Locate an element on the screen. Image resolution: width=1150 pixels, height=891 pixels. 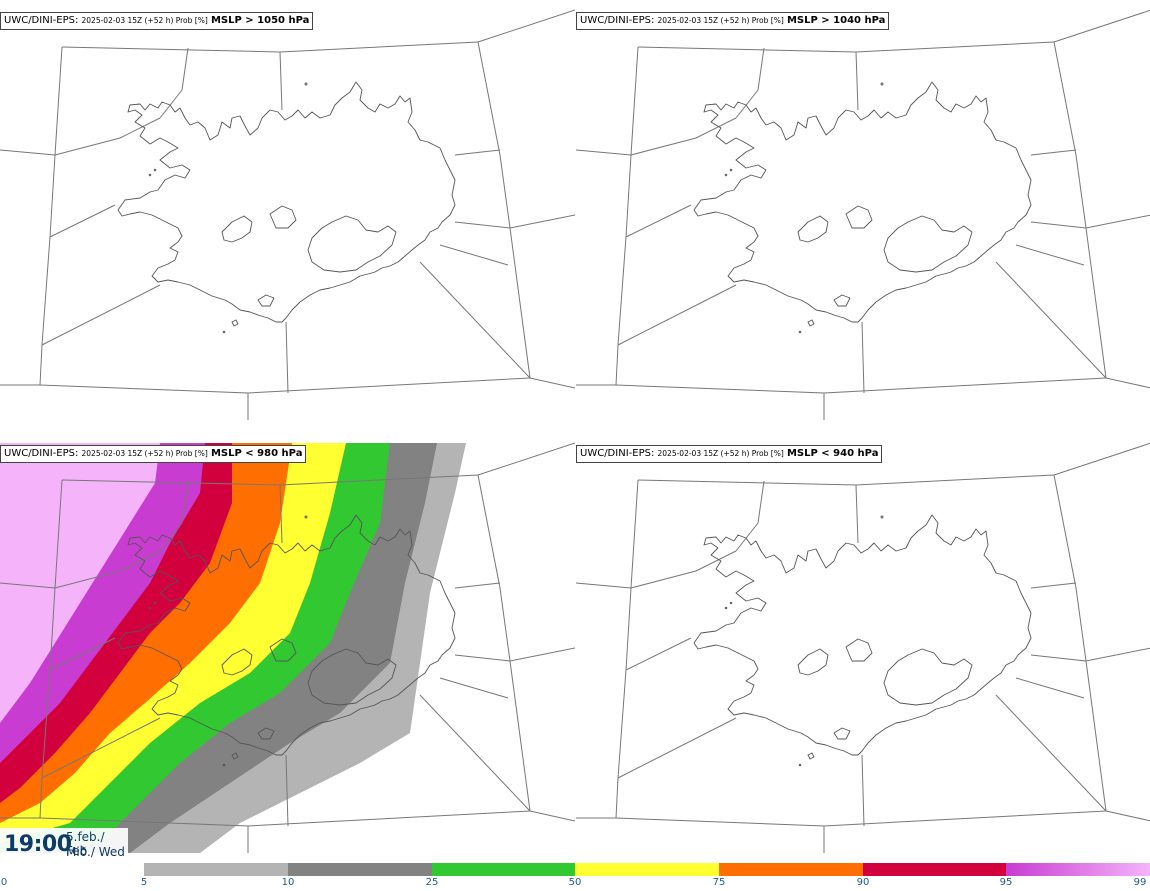
colorbar-tick-99: 99 is located at coordinates (1140, 882).